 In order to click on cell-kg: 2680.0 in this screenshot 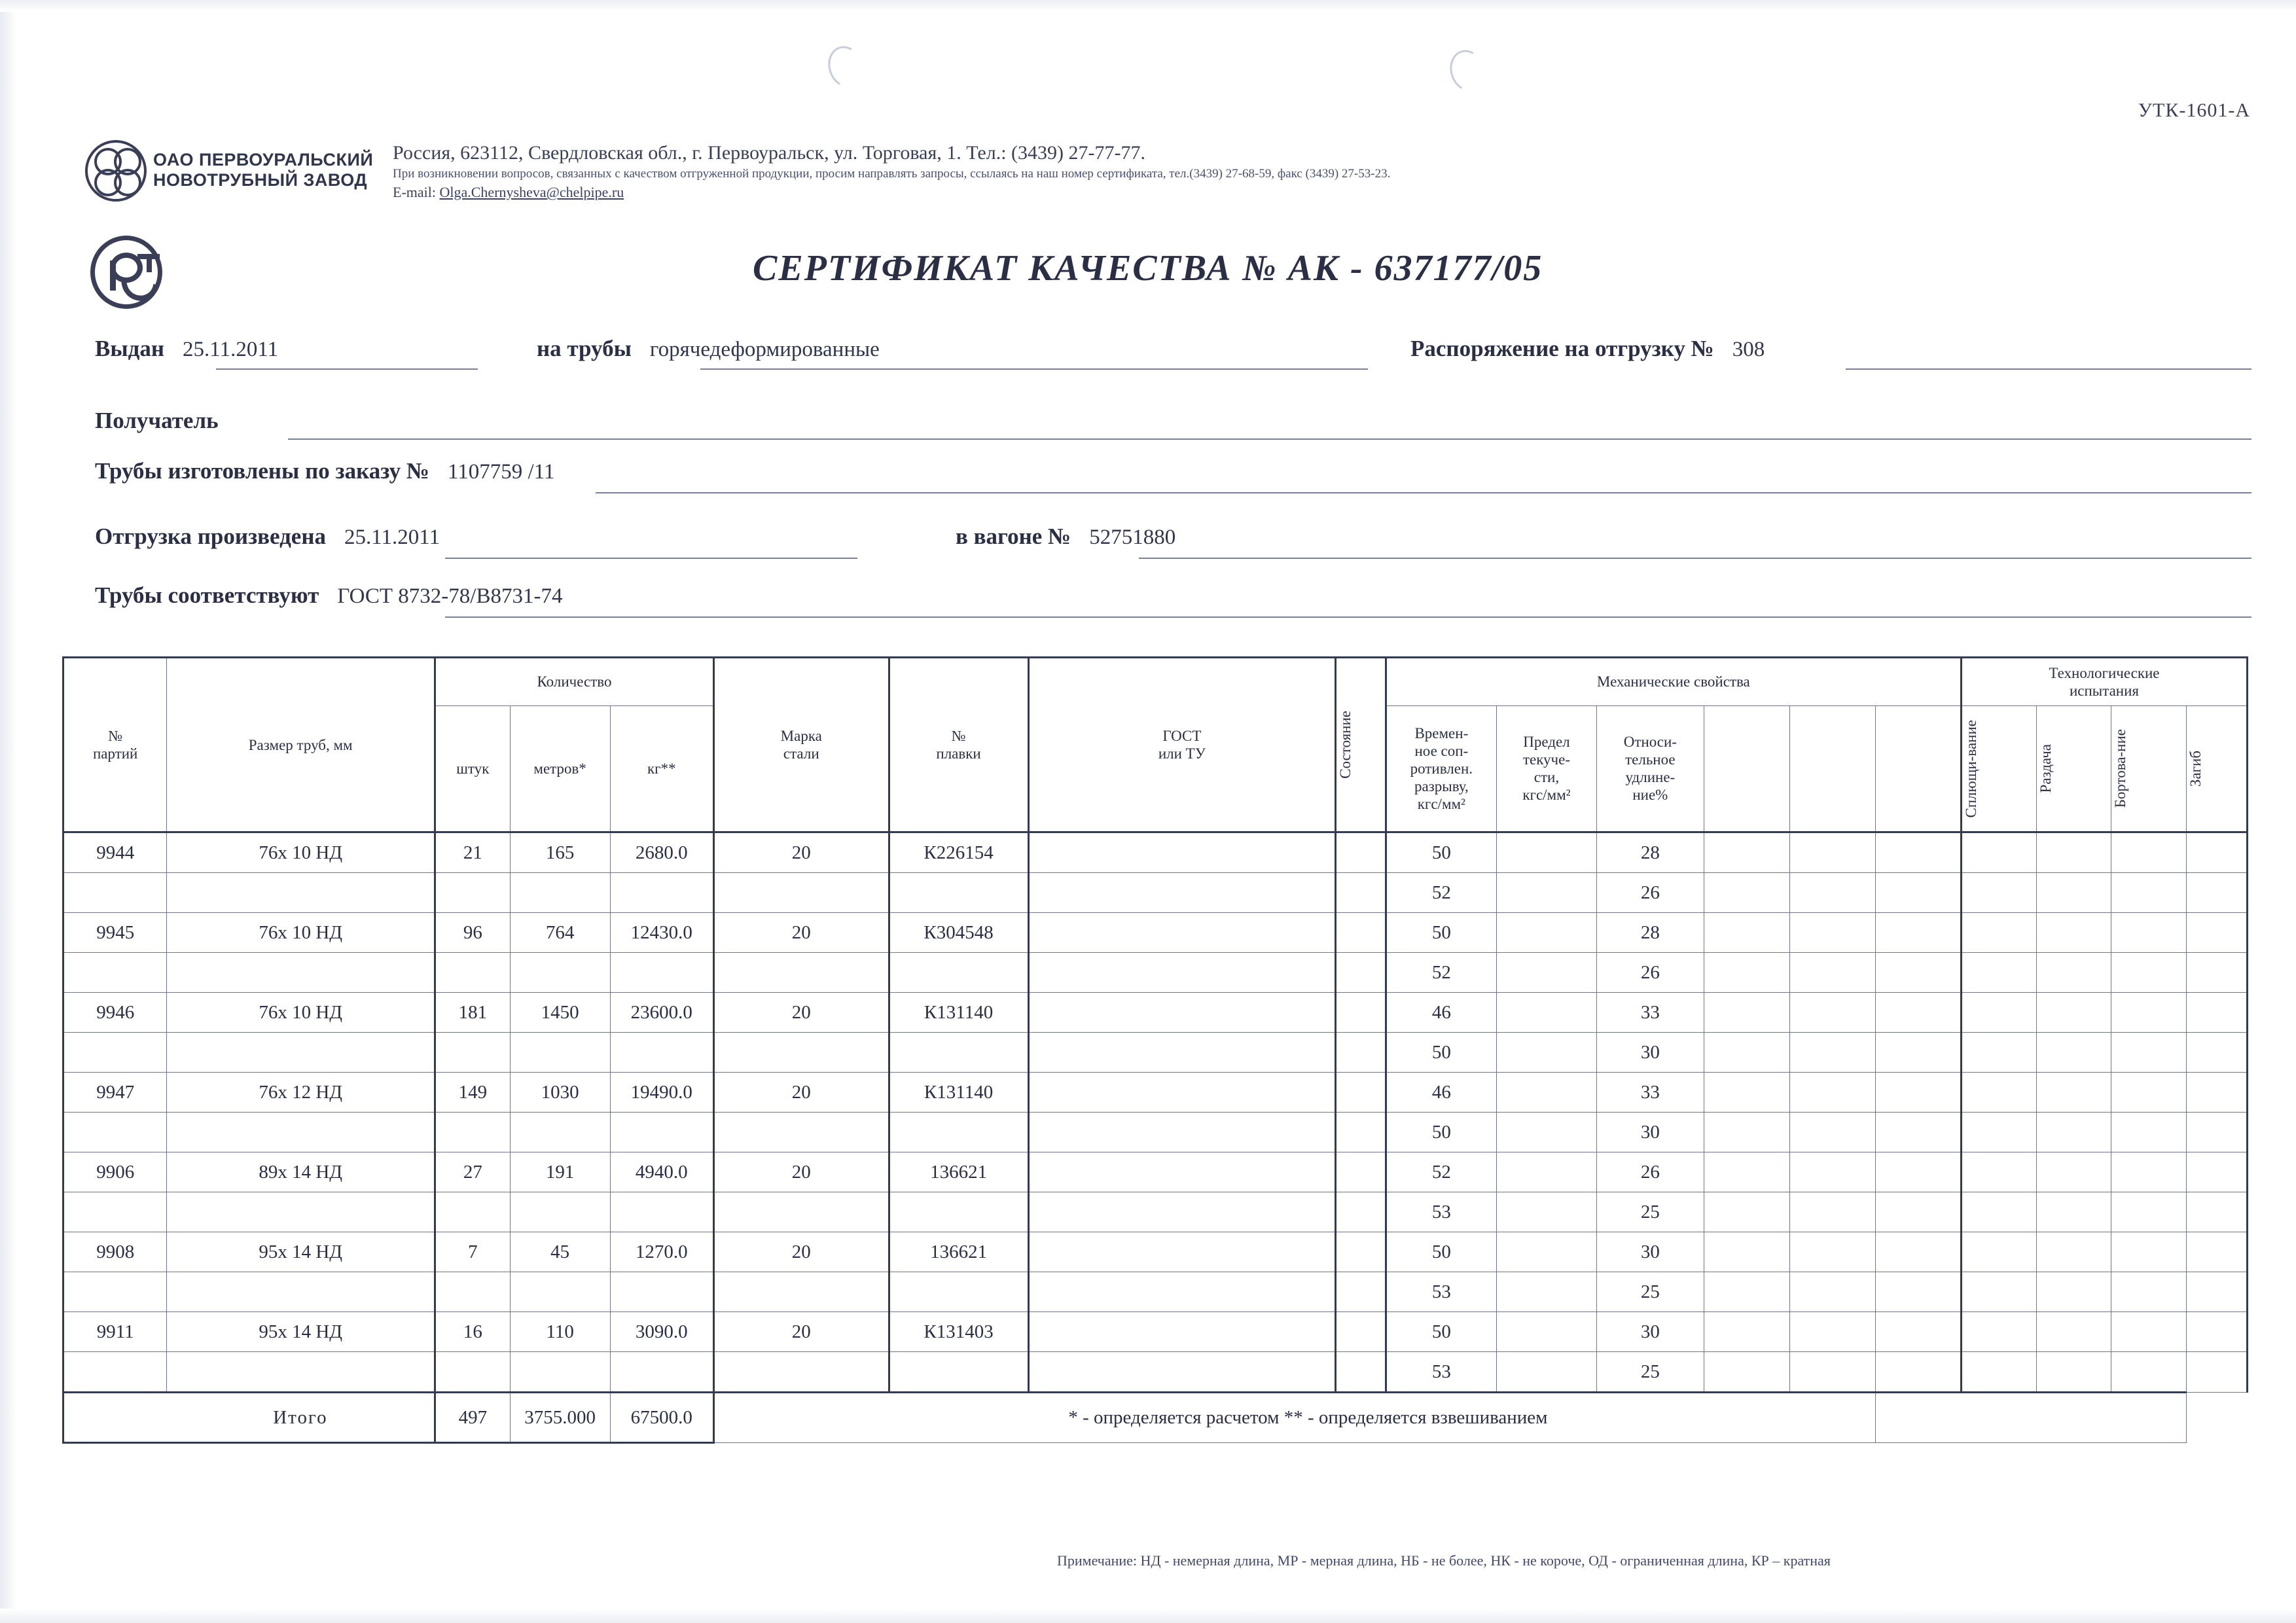, I will do `click(661, 852)`.